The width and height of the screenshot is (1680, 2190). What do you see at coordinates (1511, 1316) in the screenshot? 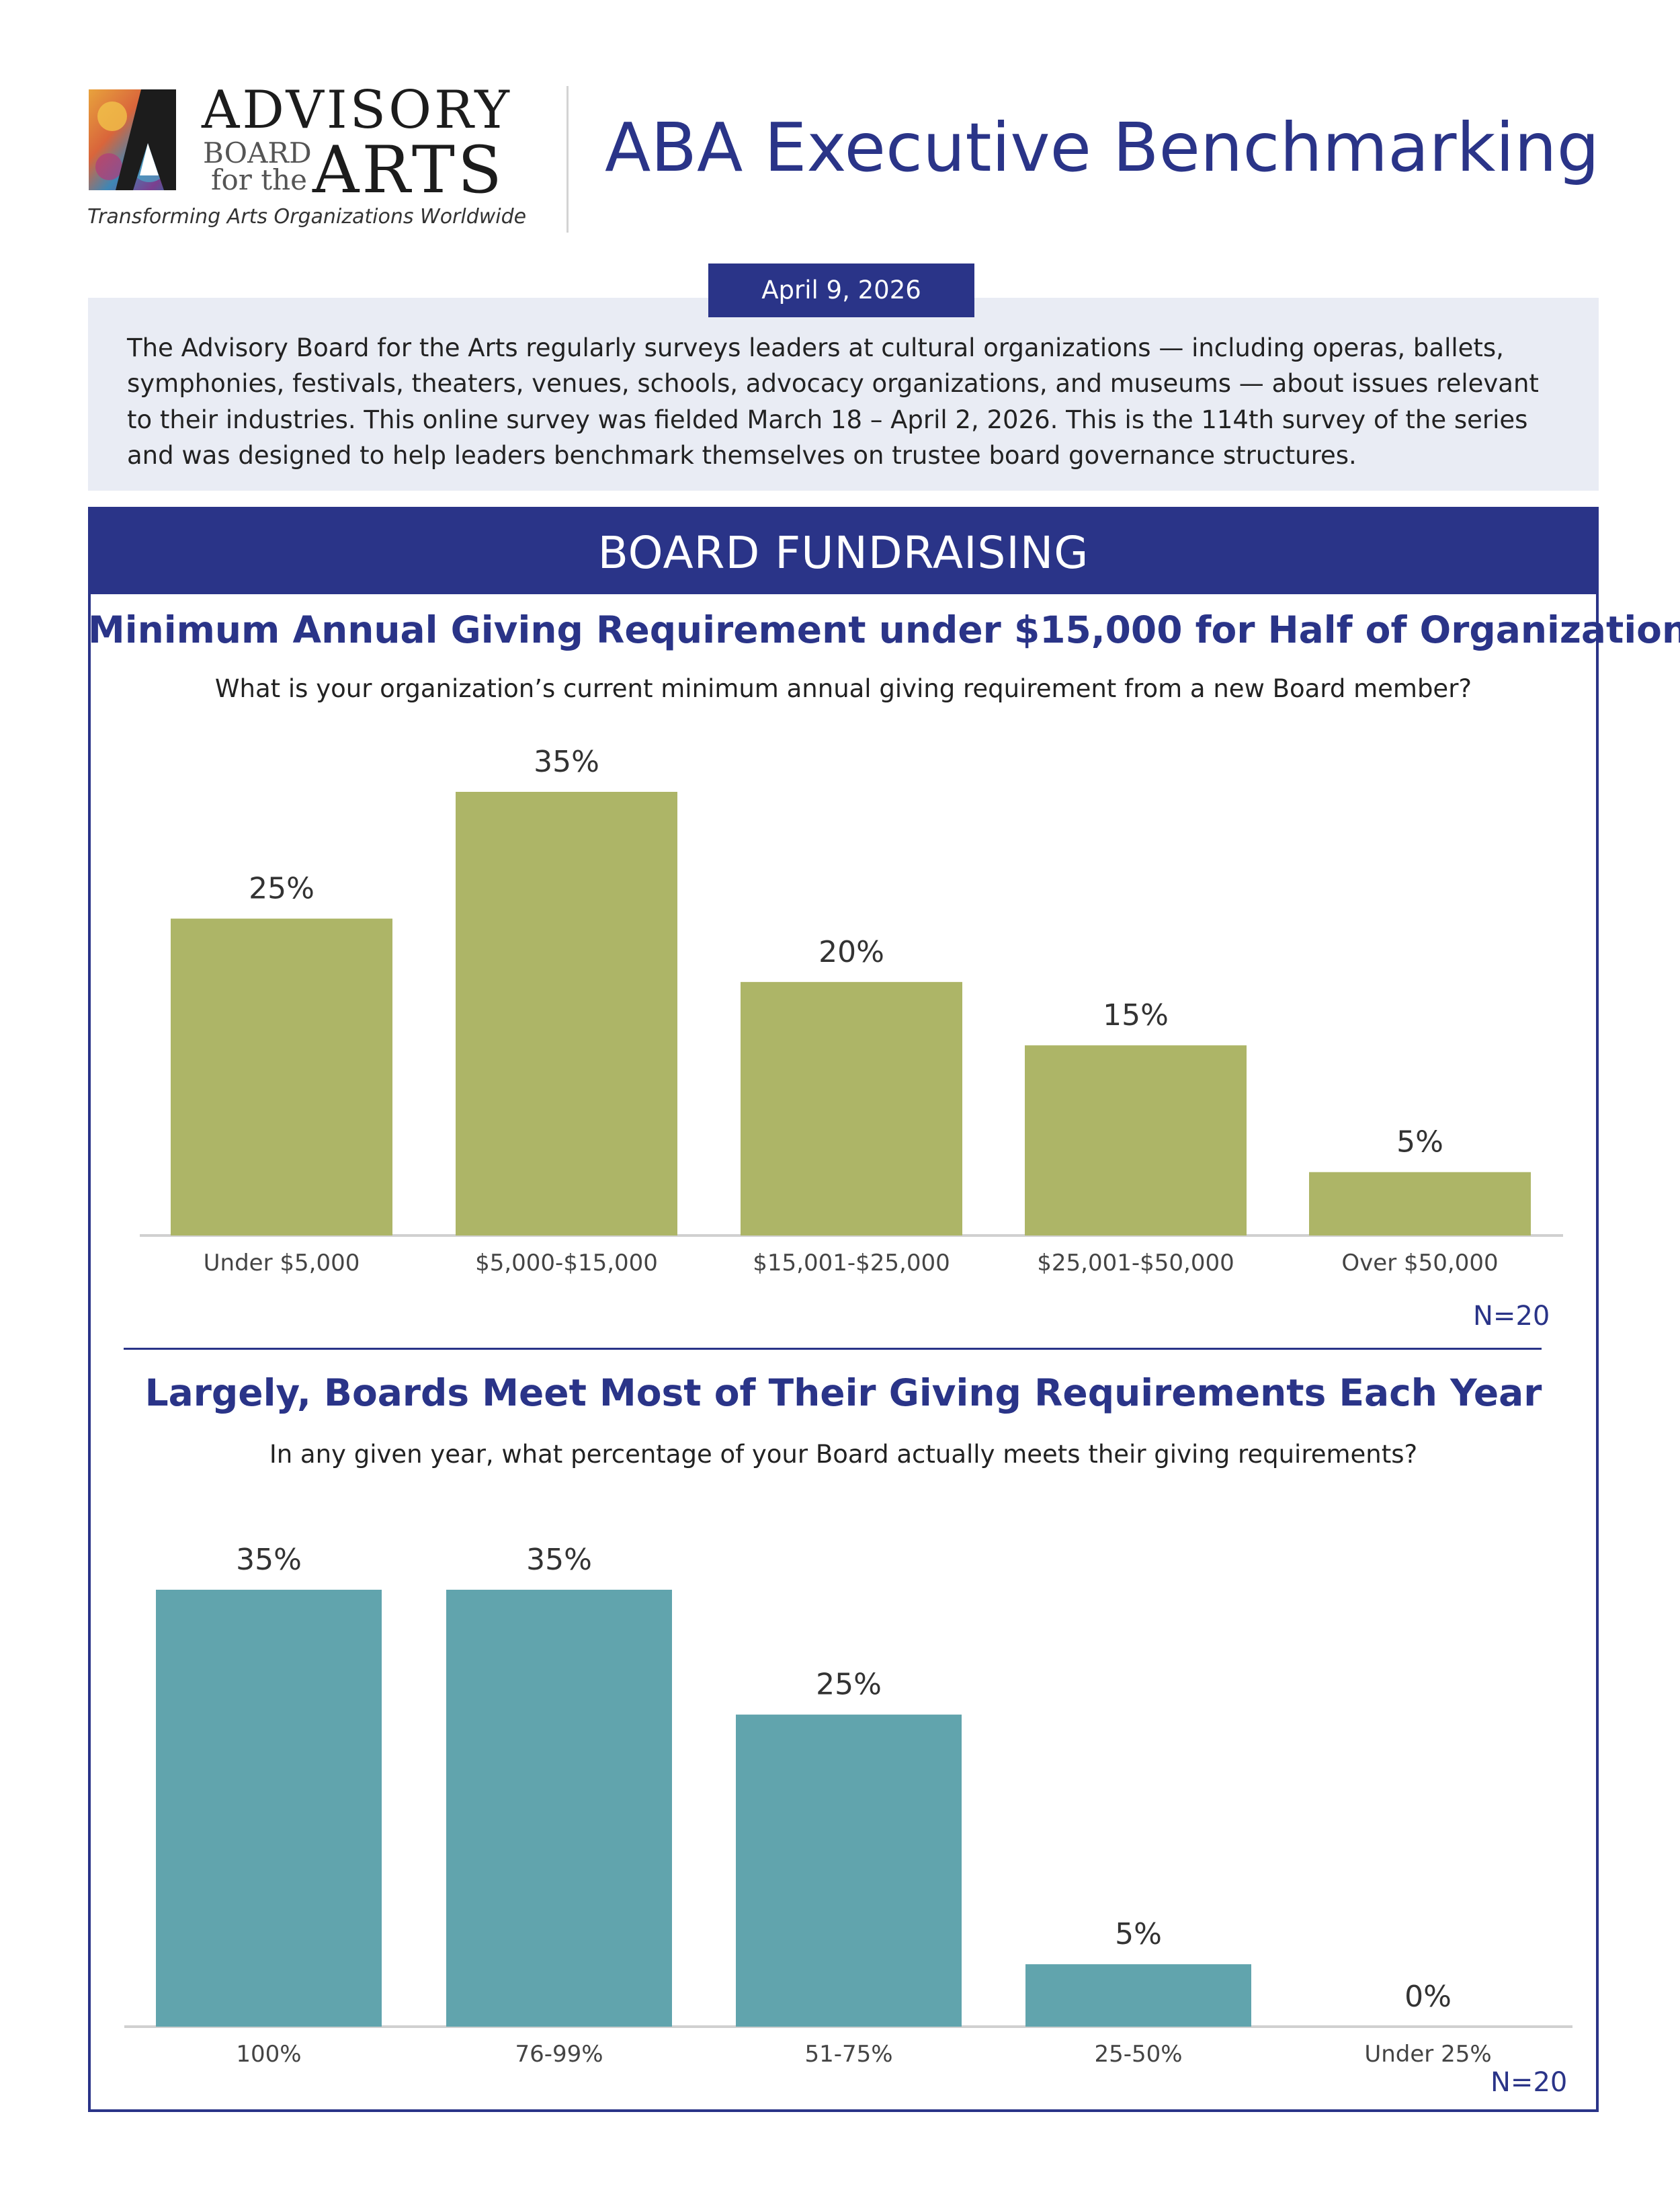
I see `chart1-n-label: N=20` at bounding box center [1511, 1316].